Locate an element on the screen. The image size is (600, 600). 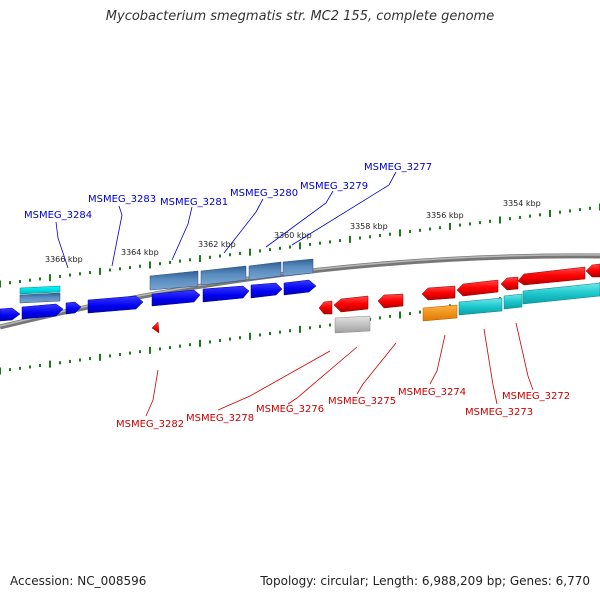
cds-arrow-3278-small is located at coordinates (325, 307).